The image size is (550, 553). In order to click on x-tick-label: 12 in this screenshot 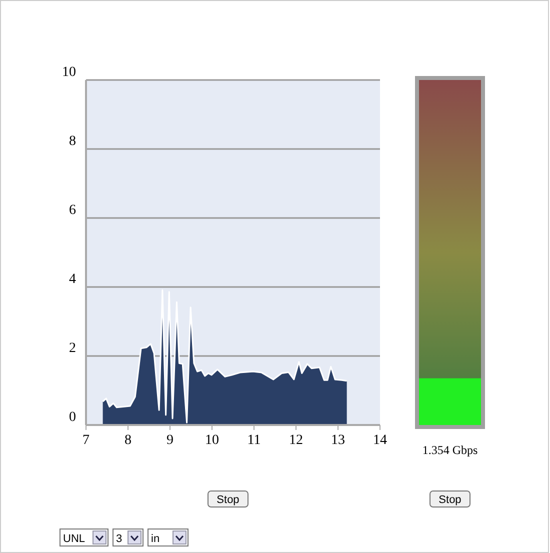, I will do `click(296, 440)`.